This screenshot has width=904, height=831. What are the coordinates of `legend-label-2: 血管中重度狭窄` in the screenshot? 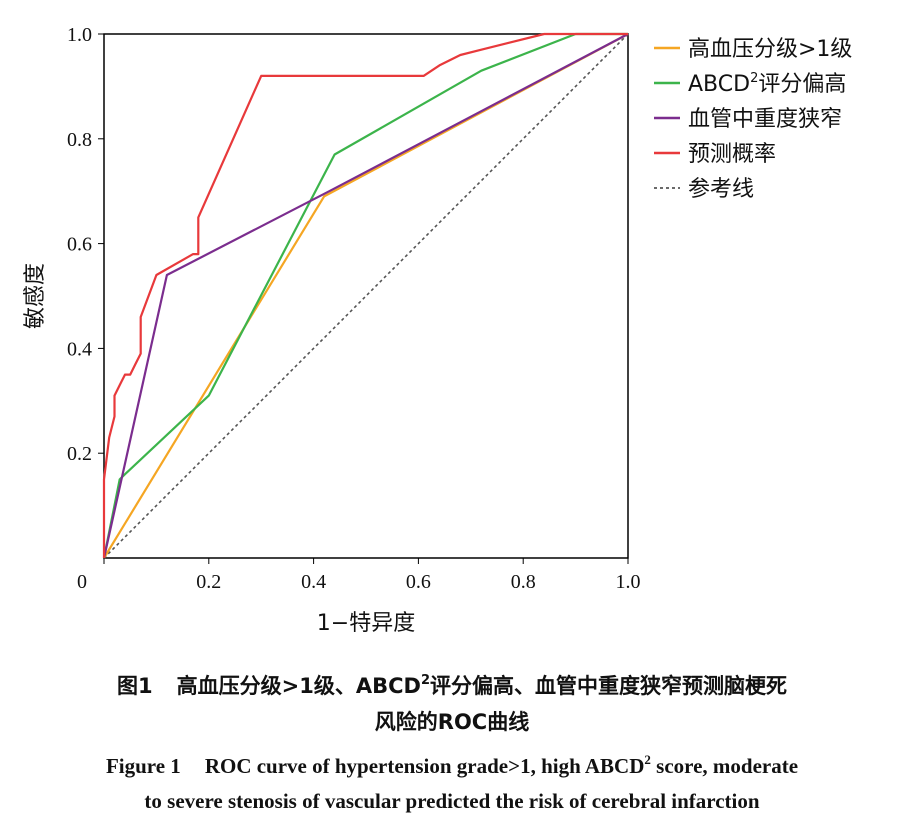 It's located at (765, 119).